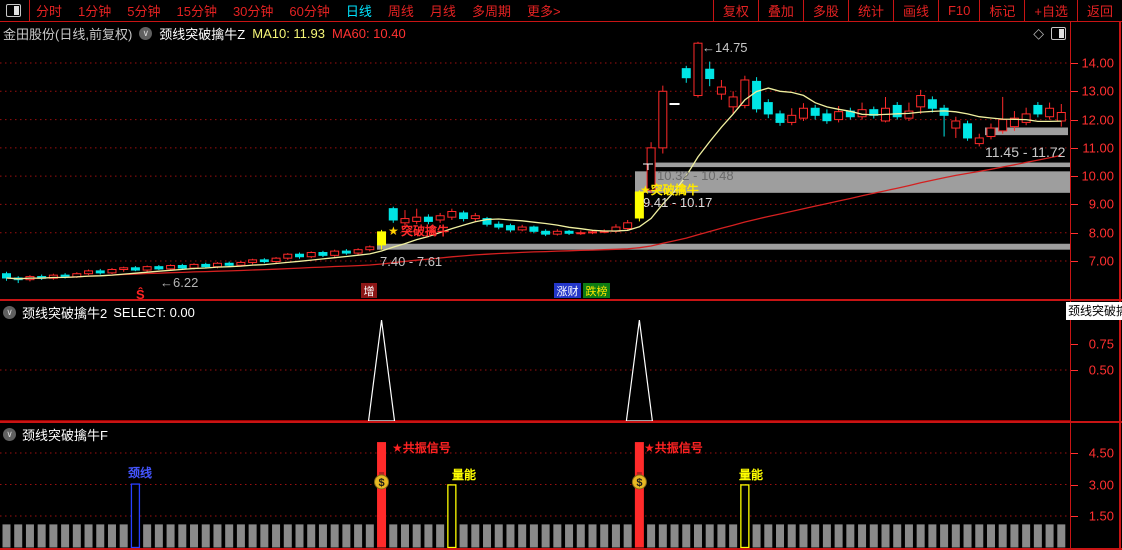  Describe the element at coordinates (65, 313) in the screenshot. I see `indicator2-name: 颈线突破擒牛2` at that location.